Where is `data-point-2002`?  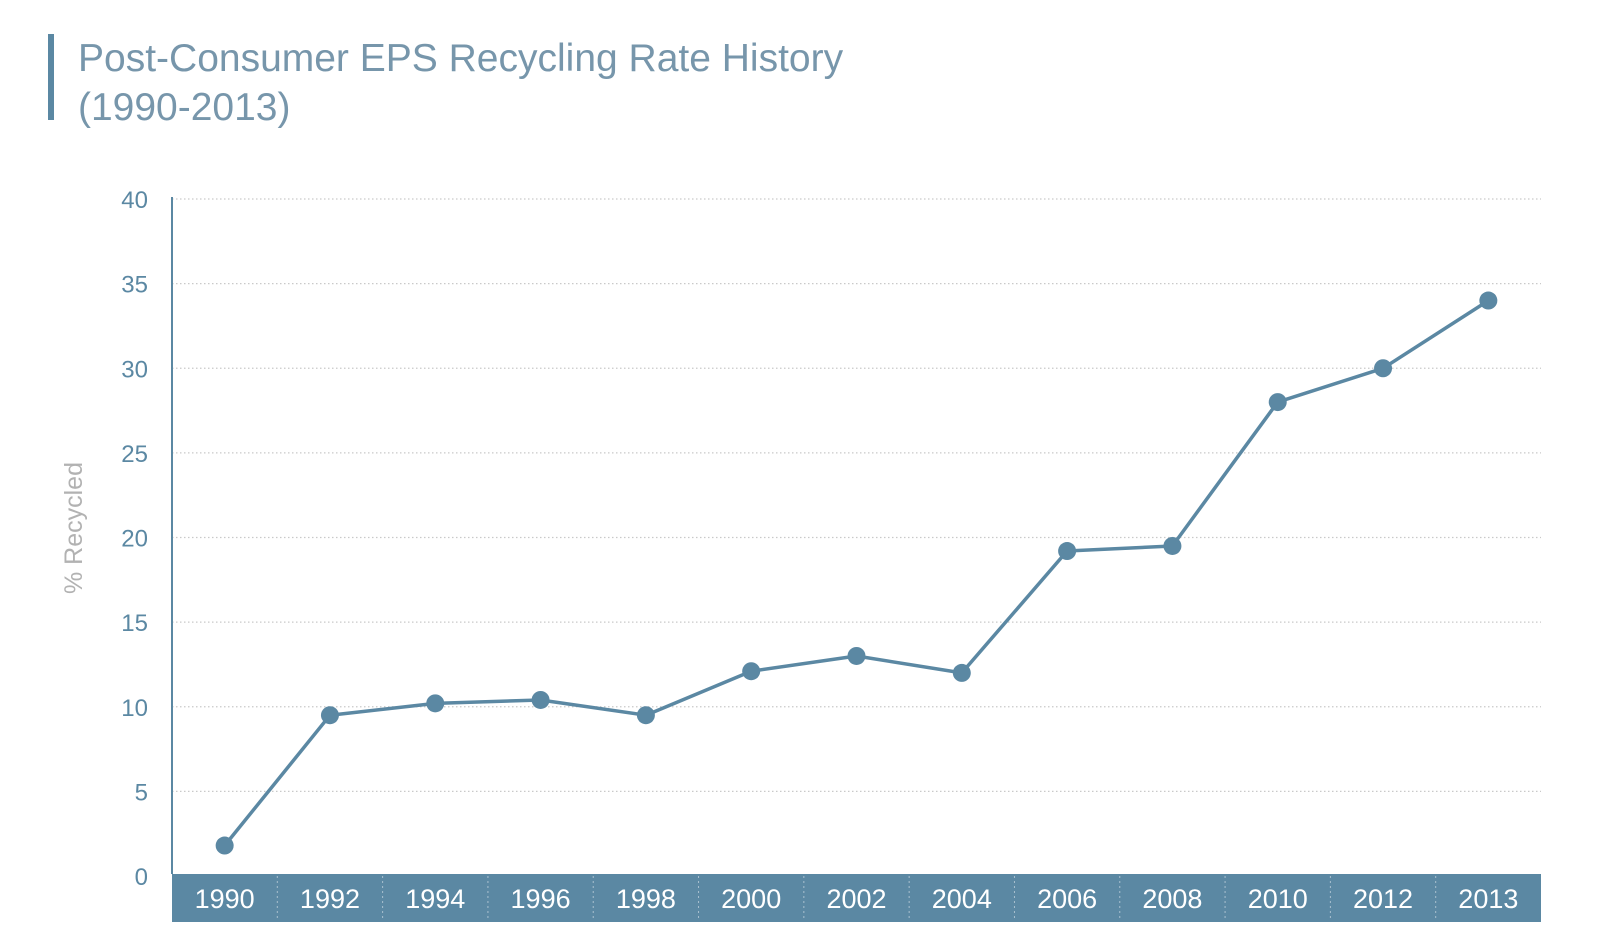
data-point-2002 is located at coordinates (856, 655).